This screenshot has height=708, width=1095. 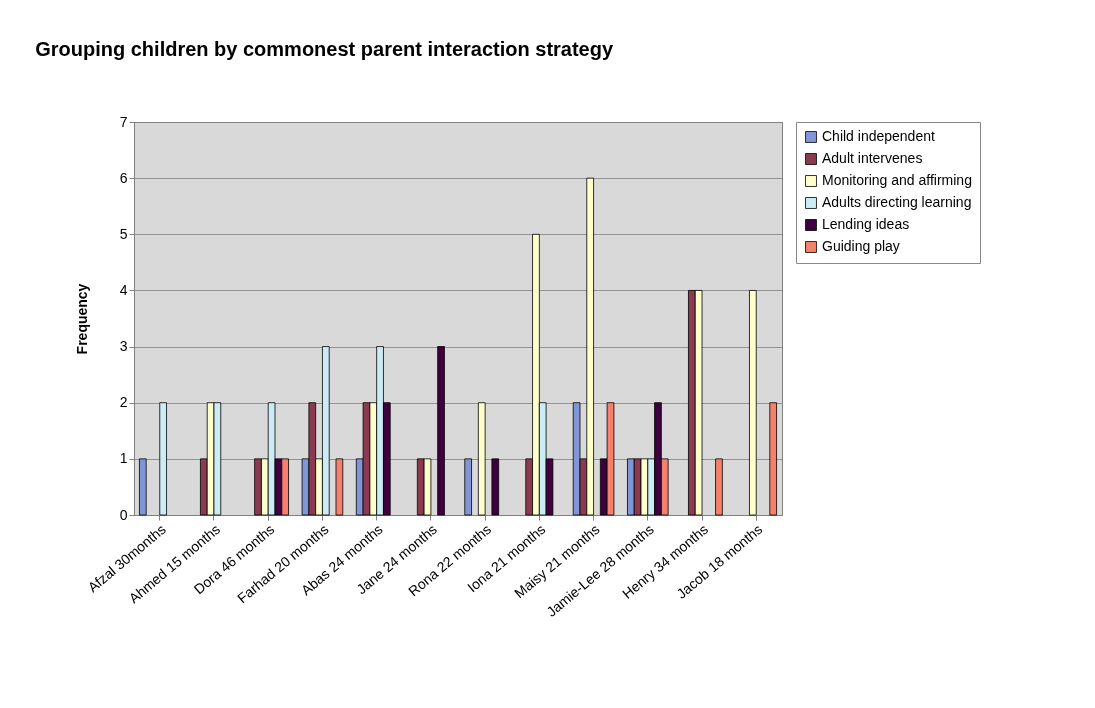 I want to click on y-tick-label: 3, so click(x=123, y=346).